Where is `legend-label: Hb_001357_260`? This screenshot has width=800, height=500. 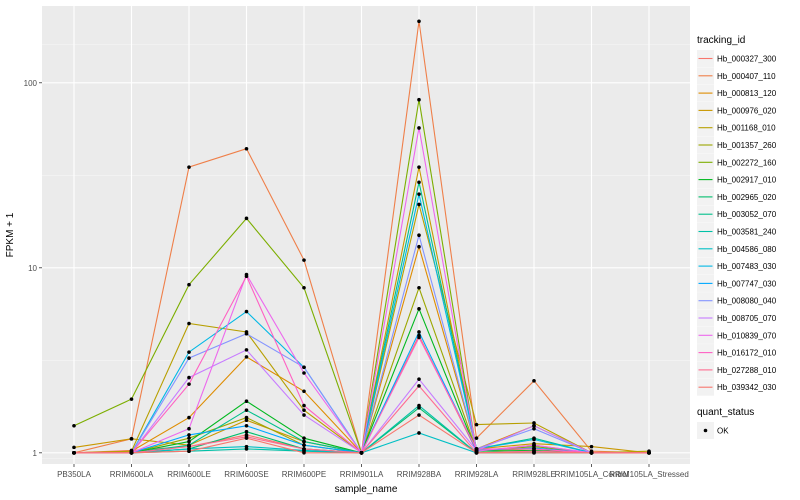 legend-label: Hb_001357_260 is located at coordinates (747, 145).